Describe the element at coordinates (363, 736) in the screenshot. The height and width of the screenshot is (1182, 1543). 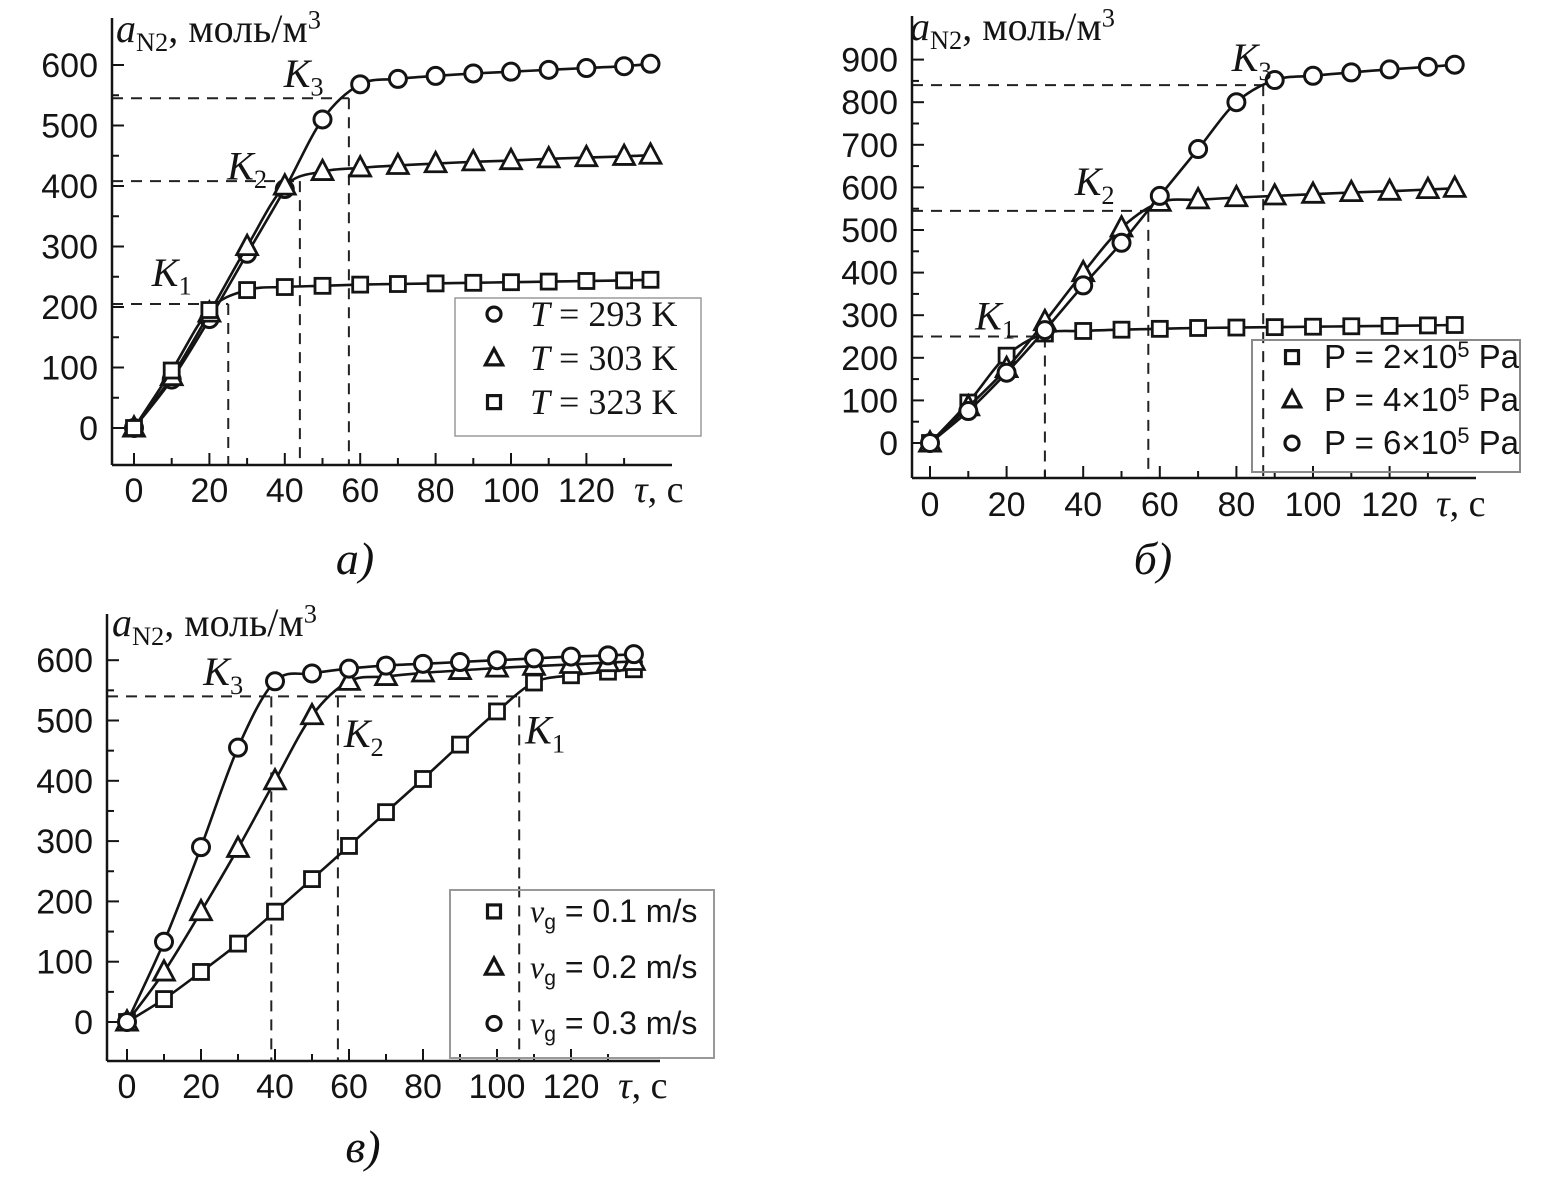
I see `k-label-2: K2` at that location.